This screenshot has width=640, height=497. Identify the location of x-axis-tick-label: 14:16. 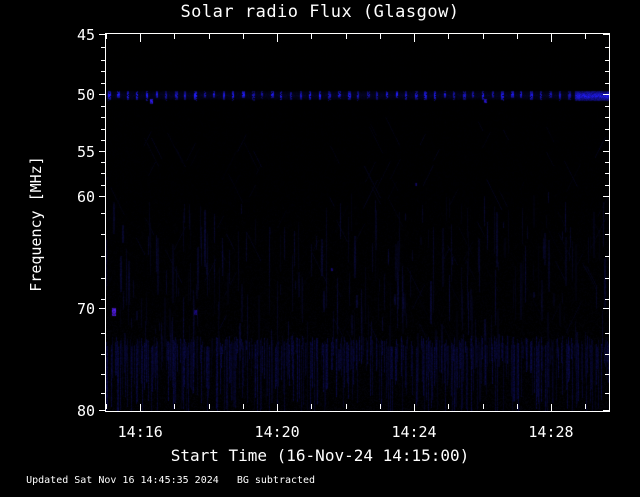
(140, 432).